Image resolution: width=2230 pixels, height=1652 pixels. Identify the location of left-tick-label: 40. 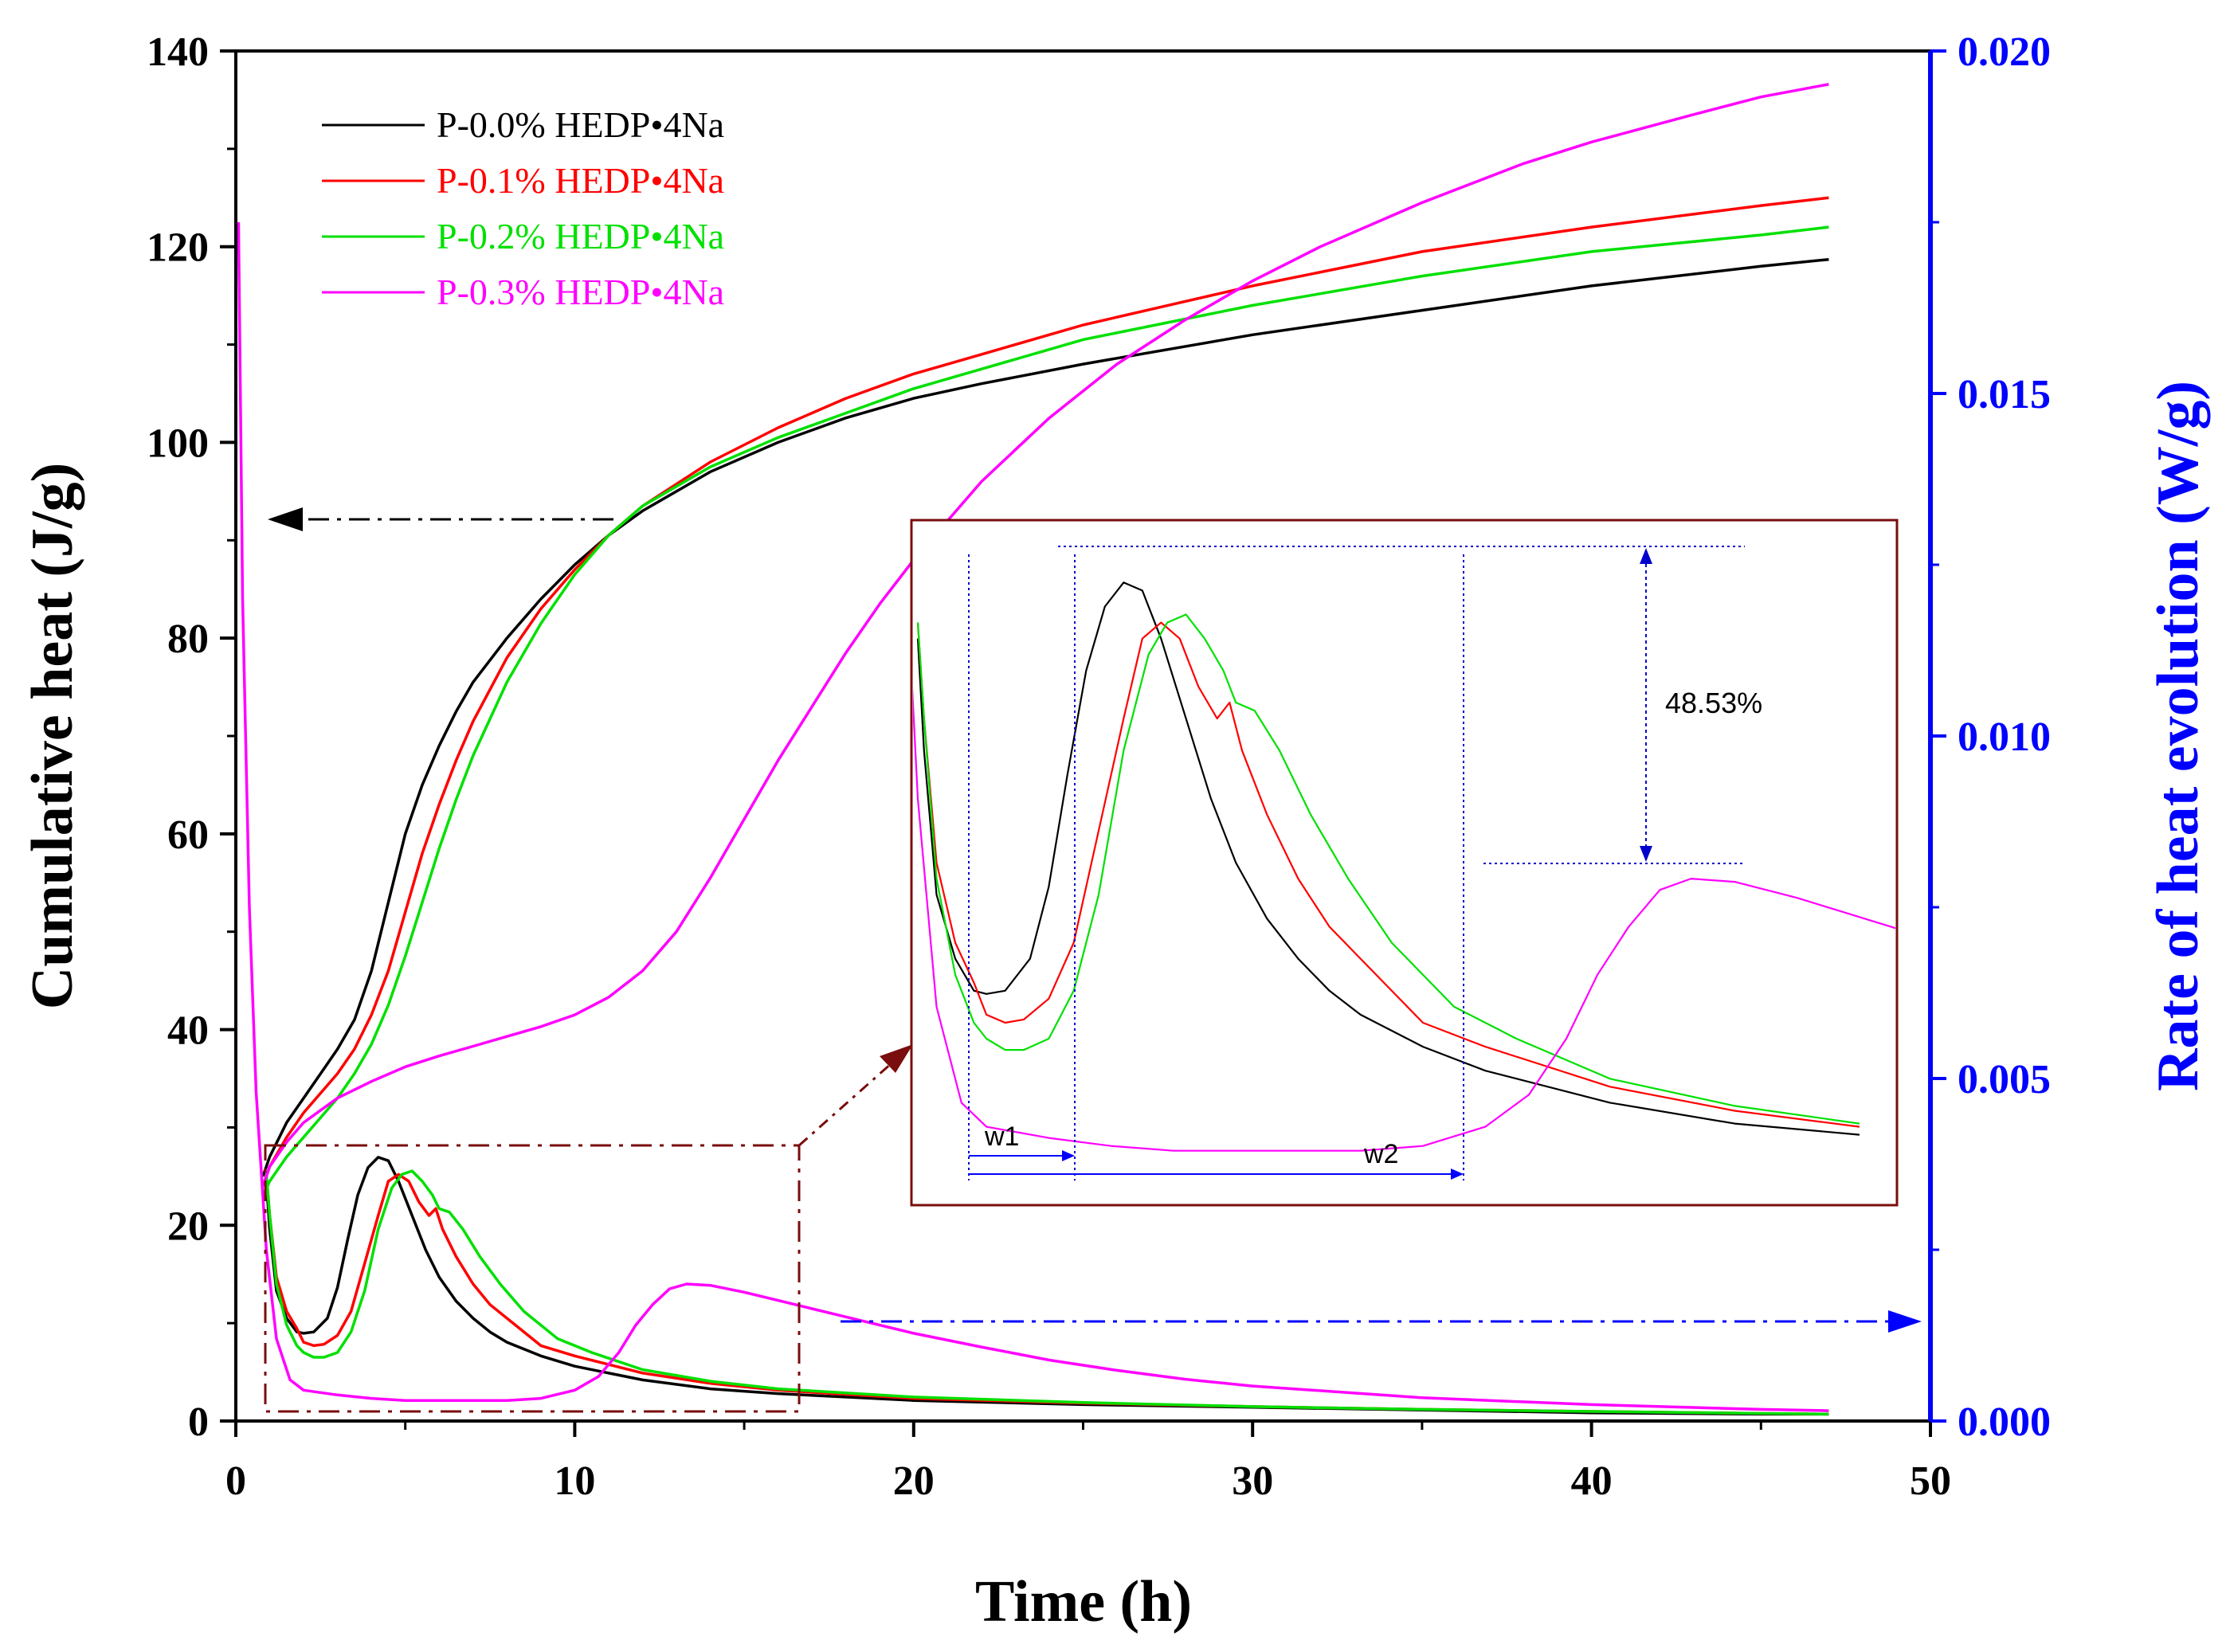
(188, 1031).